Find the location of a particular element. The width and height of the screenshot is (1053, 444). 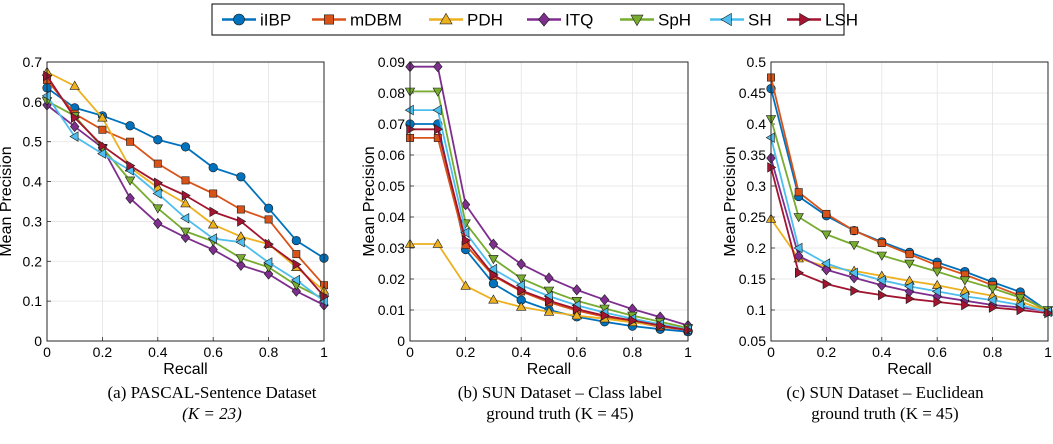

y-tick-label: 0.25 is located at coordinates (752, 217).